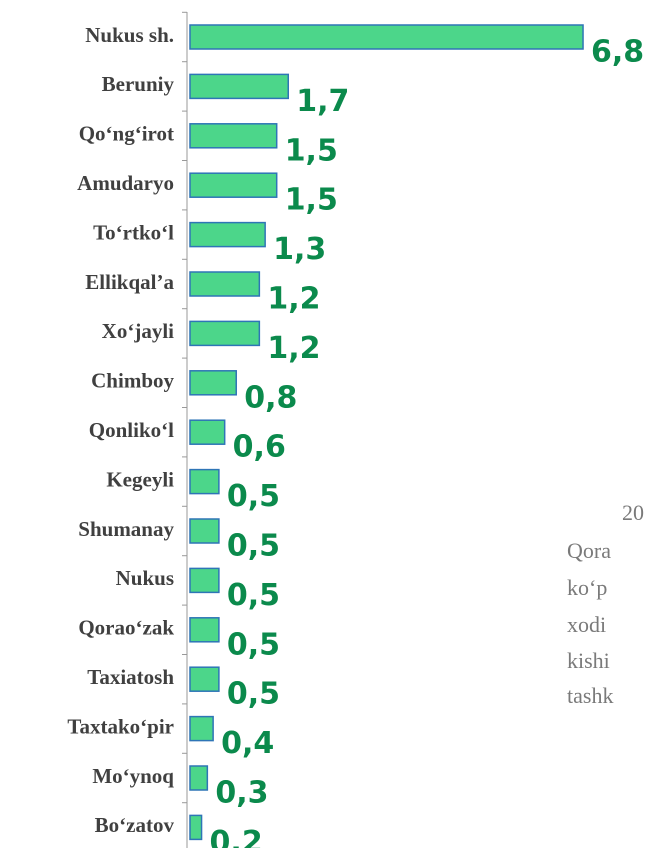 The image size is (646, 848). Describe the element at coordinates (236, 836) in the screenshot. I see `data-label: 0,2` at that location.